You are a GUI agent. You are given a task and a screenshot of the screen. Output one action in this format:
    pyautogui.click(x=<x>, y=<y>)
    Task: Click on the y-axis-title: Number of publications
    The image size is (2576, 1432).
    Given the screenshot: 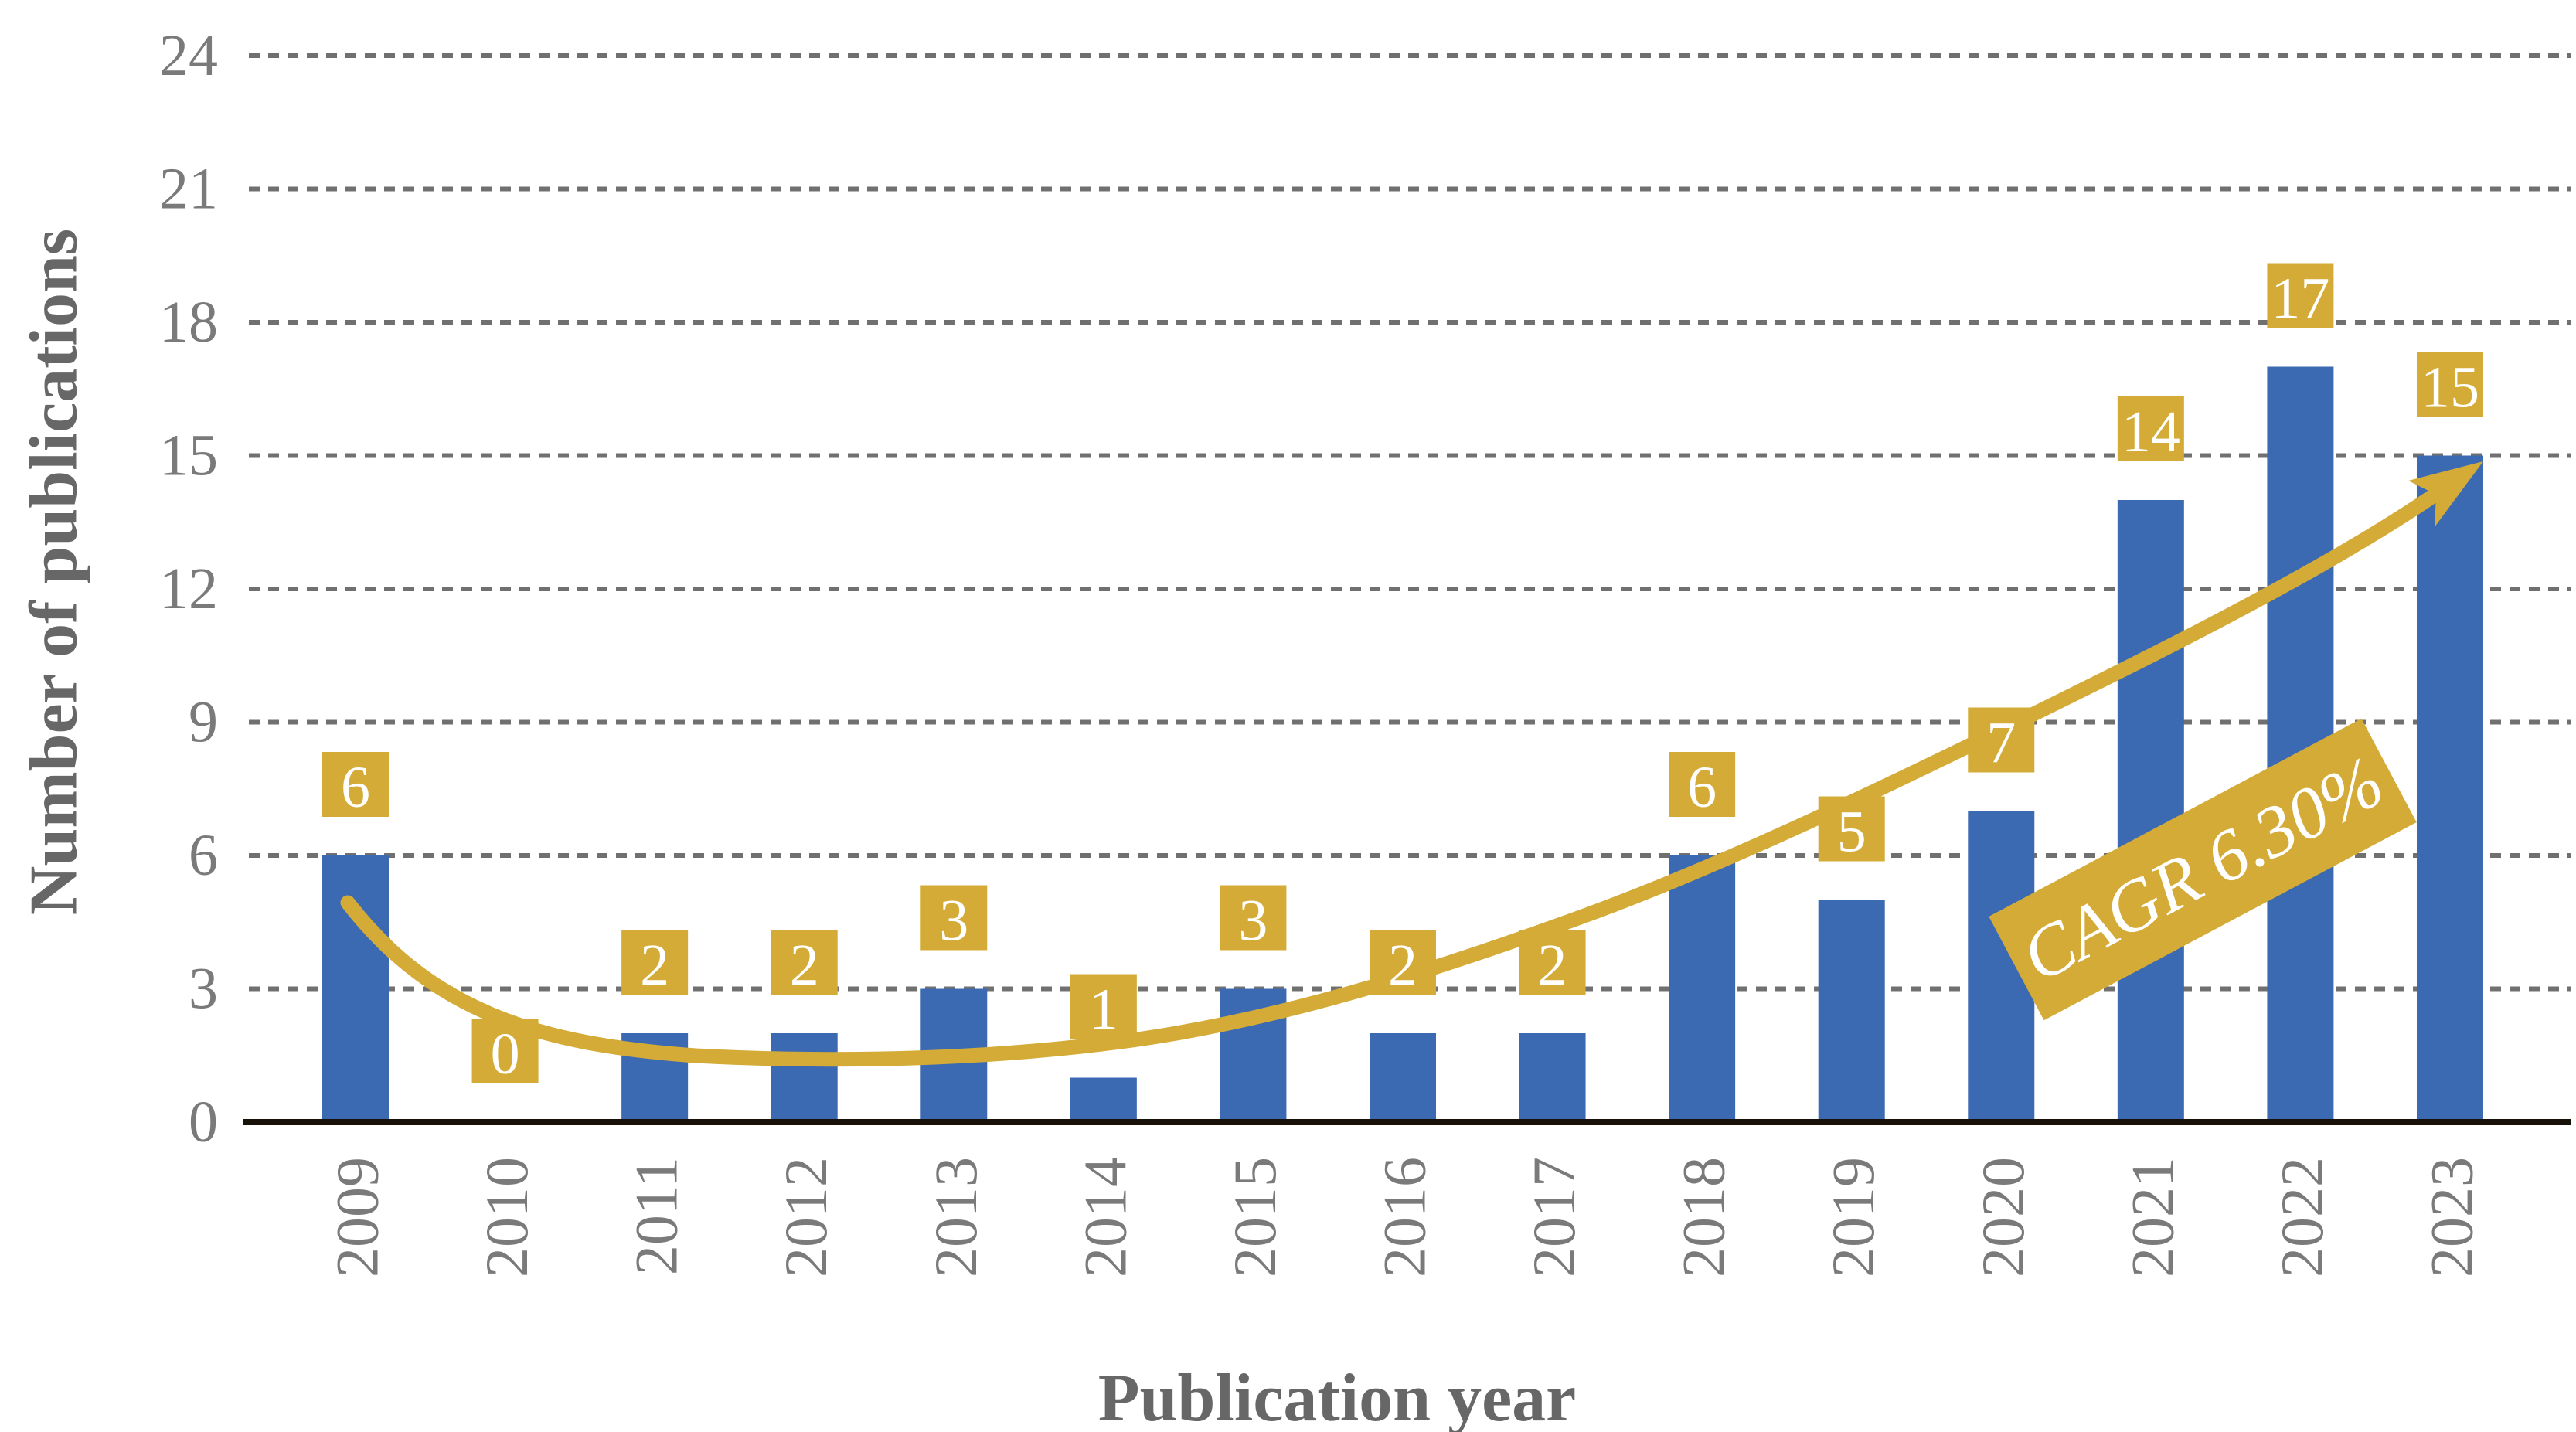 What is the action you would take?
    pyautogui.click(x=54, y=572)
    